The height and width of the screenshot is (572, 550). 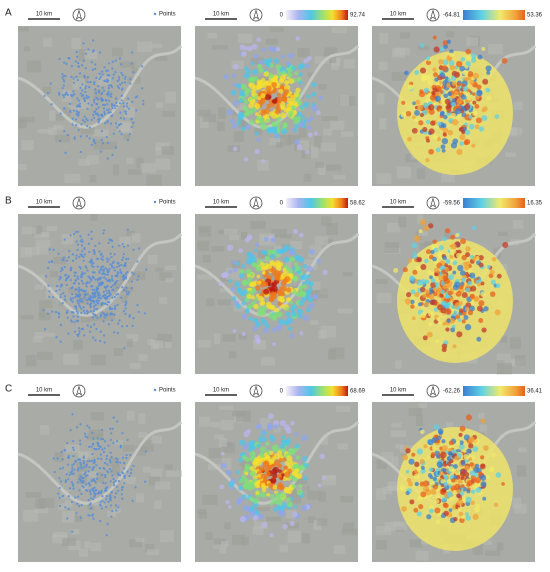 I want to click on colorbar-max: 58.62, so click(x=358, y=204).